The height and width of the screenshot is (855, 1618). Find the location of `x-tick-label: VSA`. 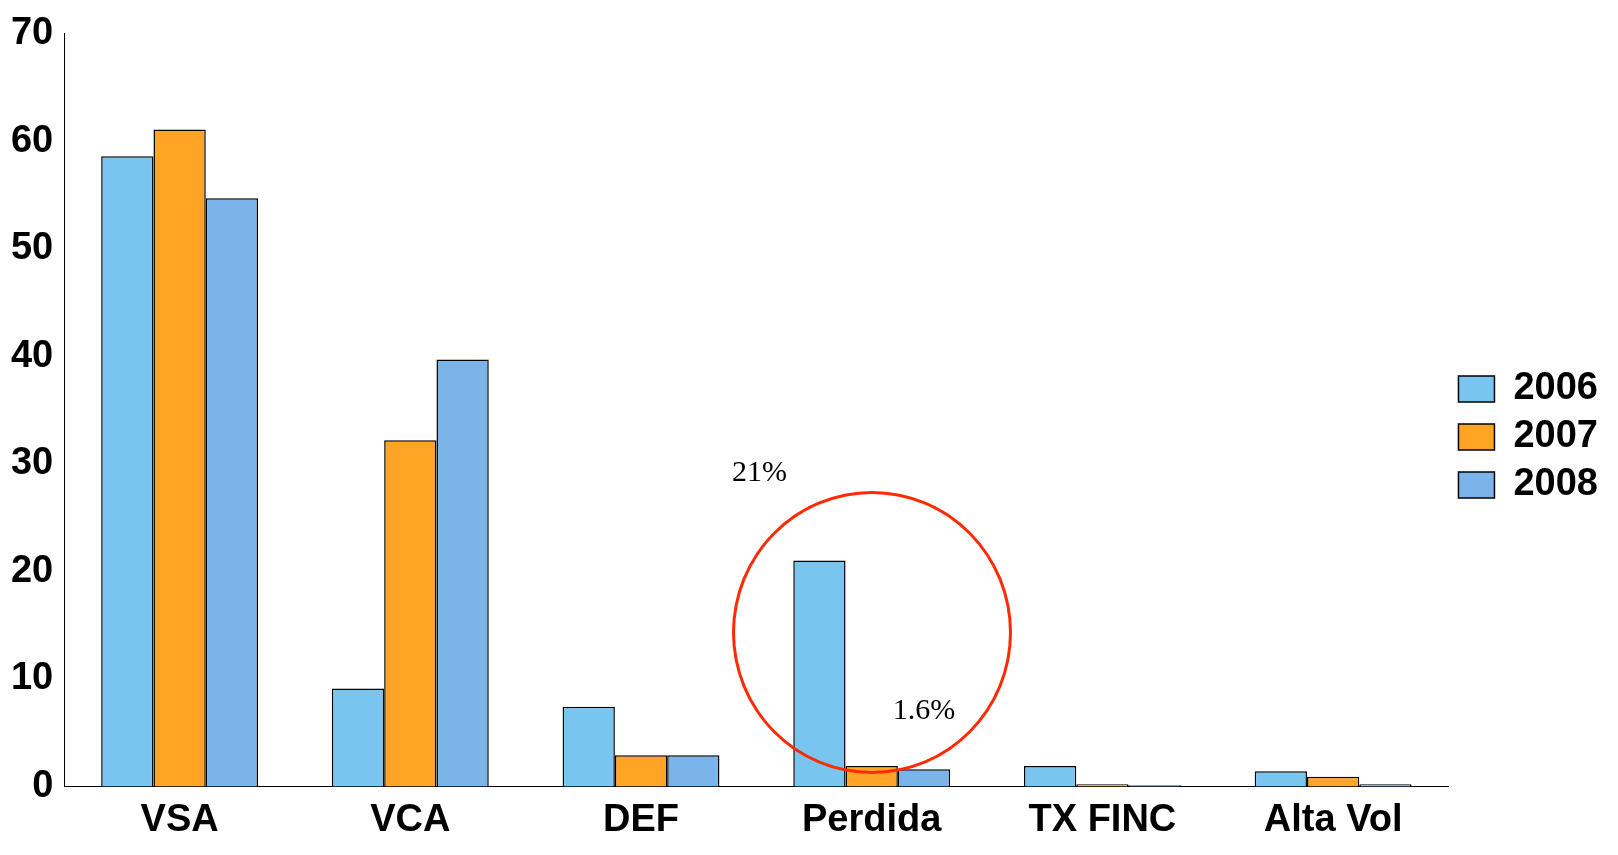

x-tick-label: VSA is located at coordinates (179, 817).